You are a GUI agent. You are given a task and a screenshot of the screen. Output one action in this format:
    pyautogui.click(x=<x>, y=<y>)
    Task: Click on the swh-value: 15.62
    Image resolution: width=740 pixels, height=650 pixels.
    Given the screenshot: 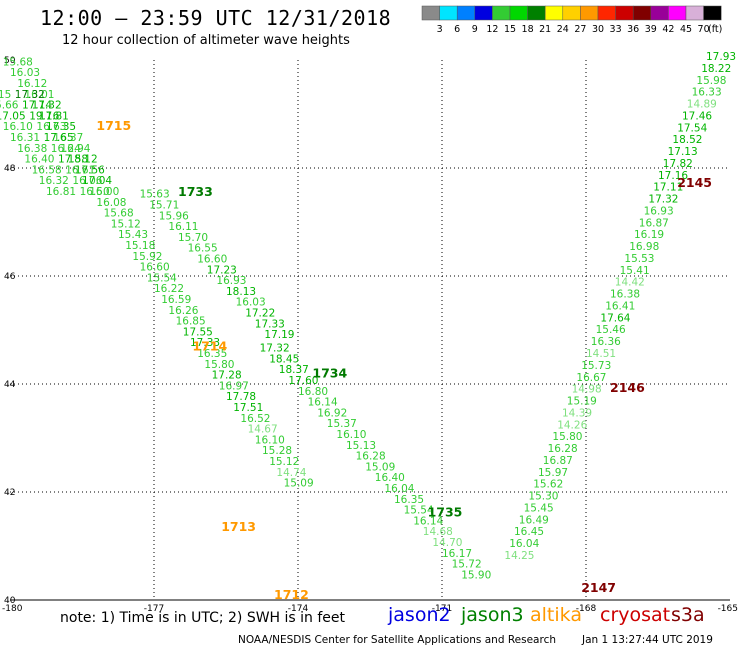 What is the action you would take?
    pyautogui.click(x=548, y=485)
    